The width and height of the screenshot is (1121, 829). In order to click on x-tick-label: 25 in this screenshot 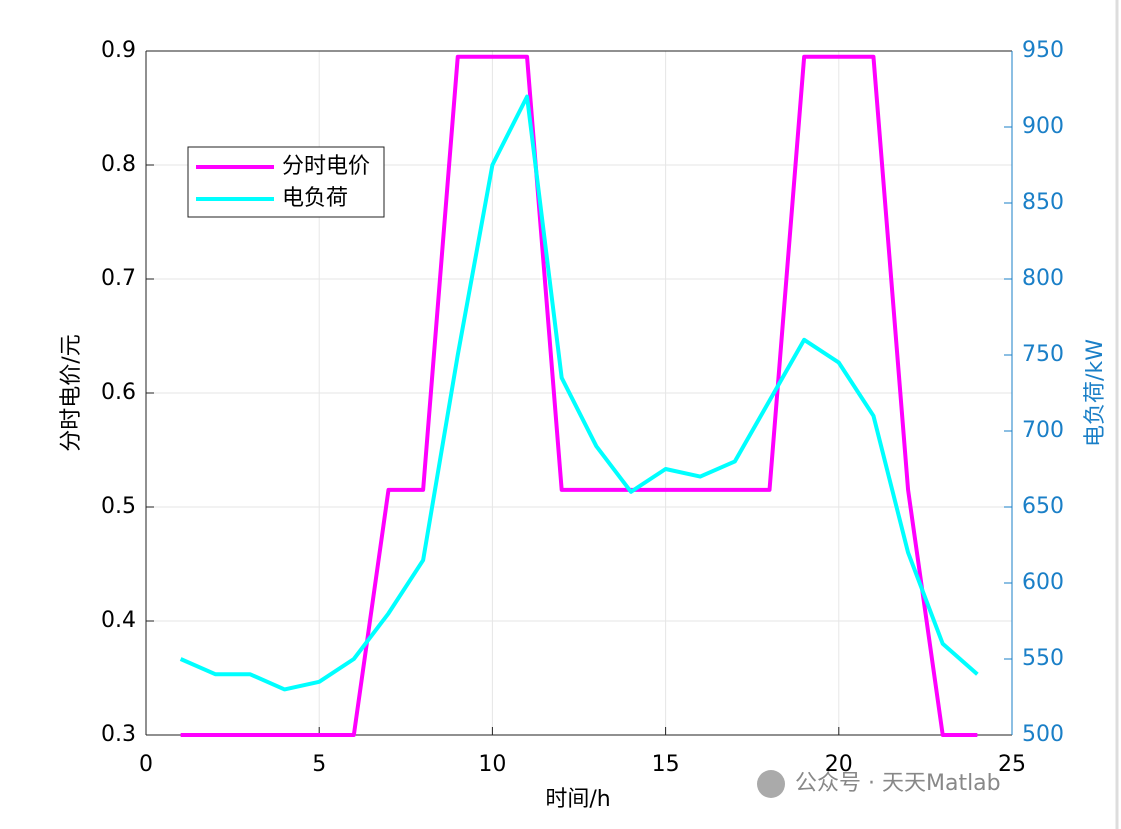, I will do `click(1012, 764)`.